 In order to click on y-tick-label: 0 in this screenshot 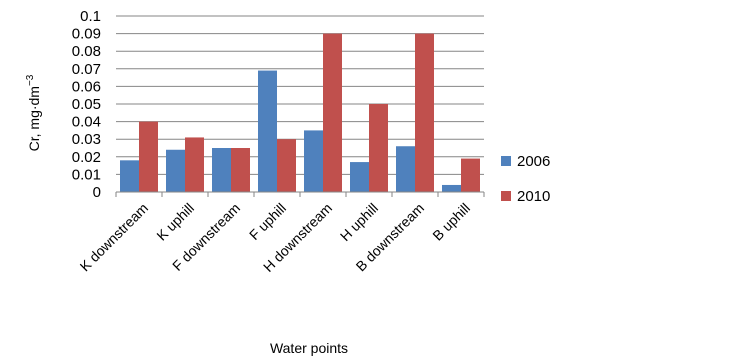, I will do `click(97, 192)`.